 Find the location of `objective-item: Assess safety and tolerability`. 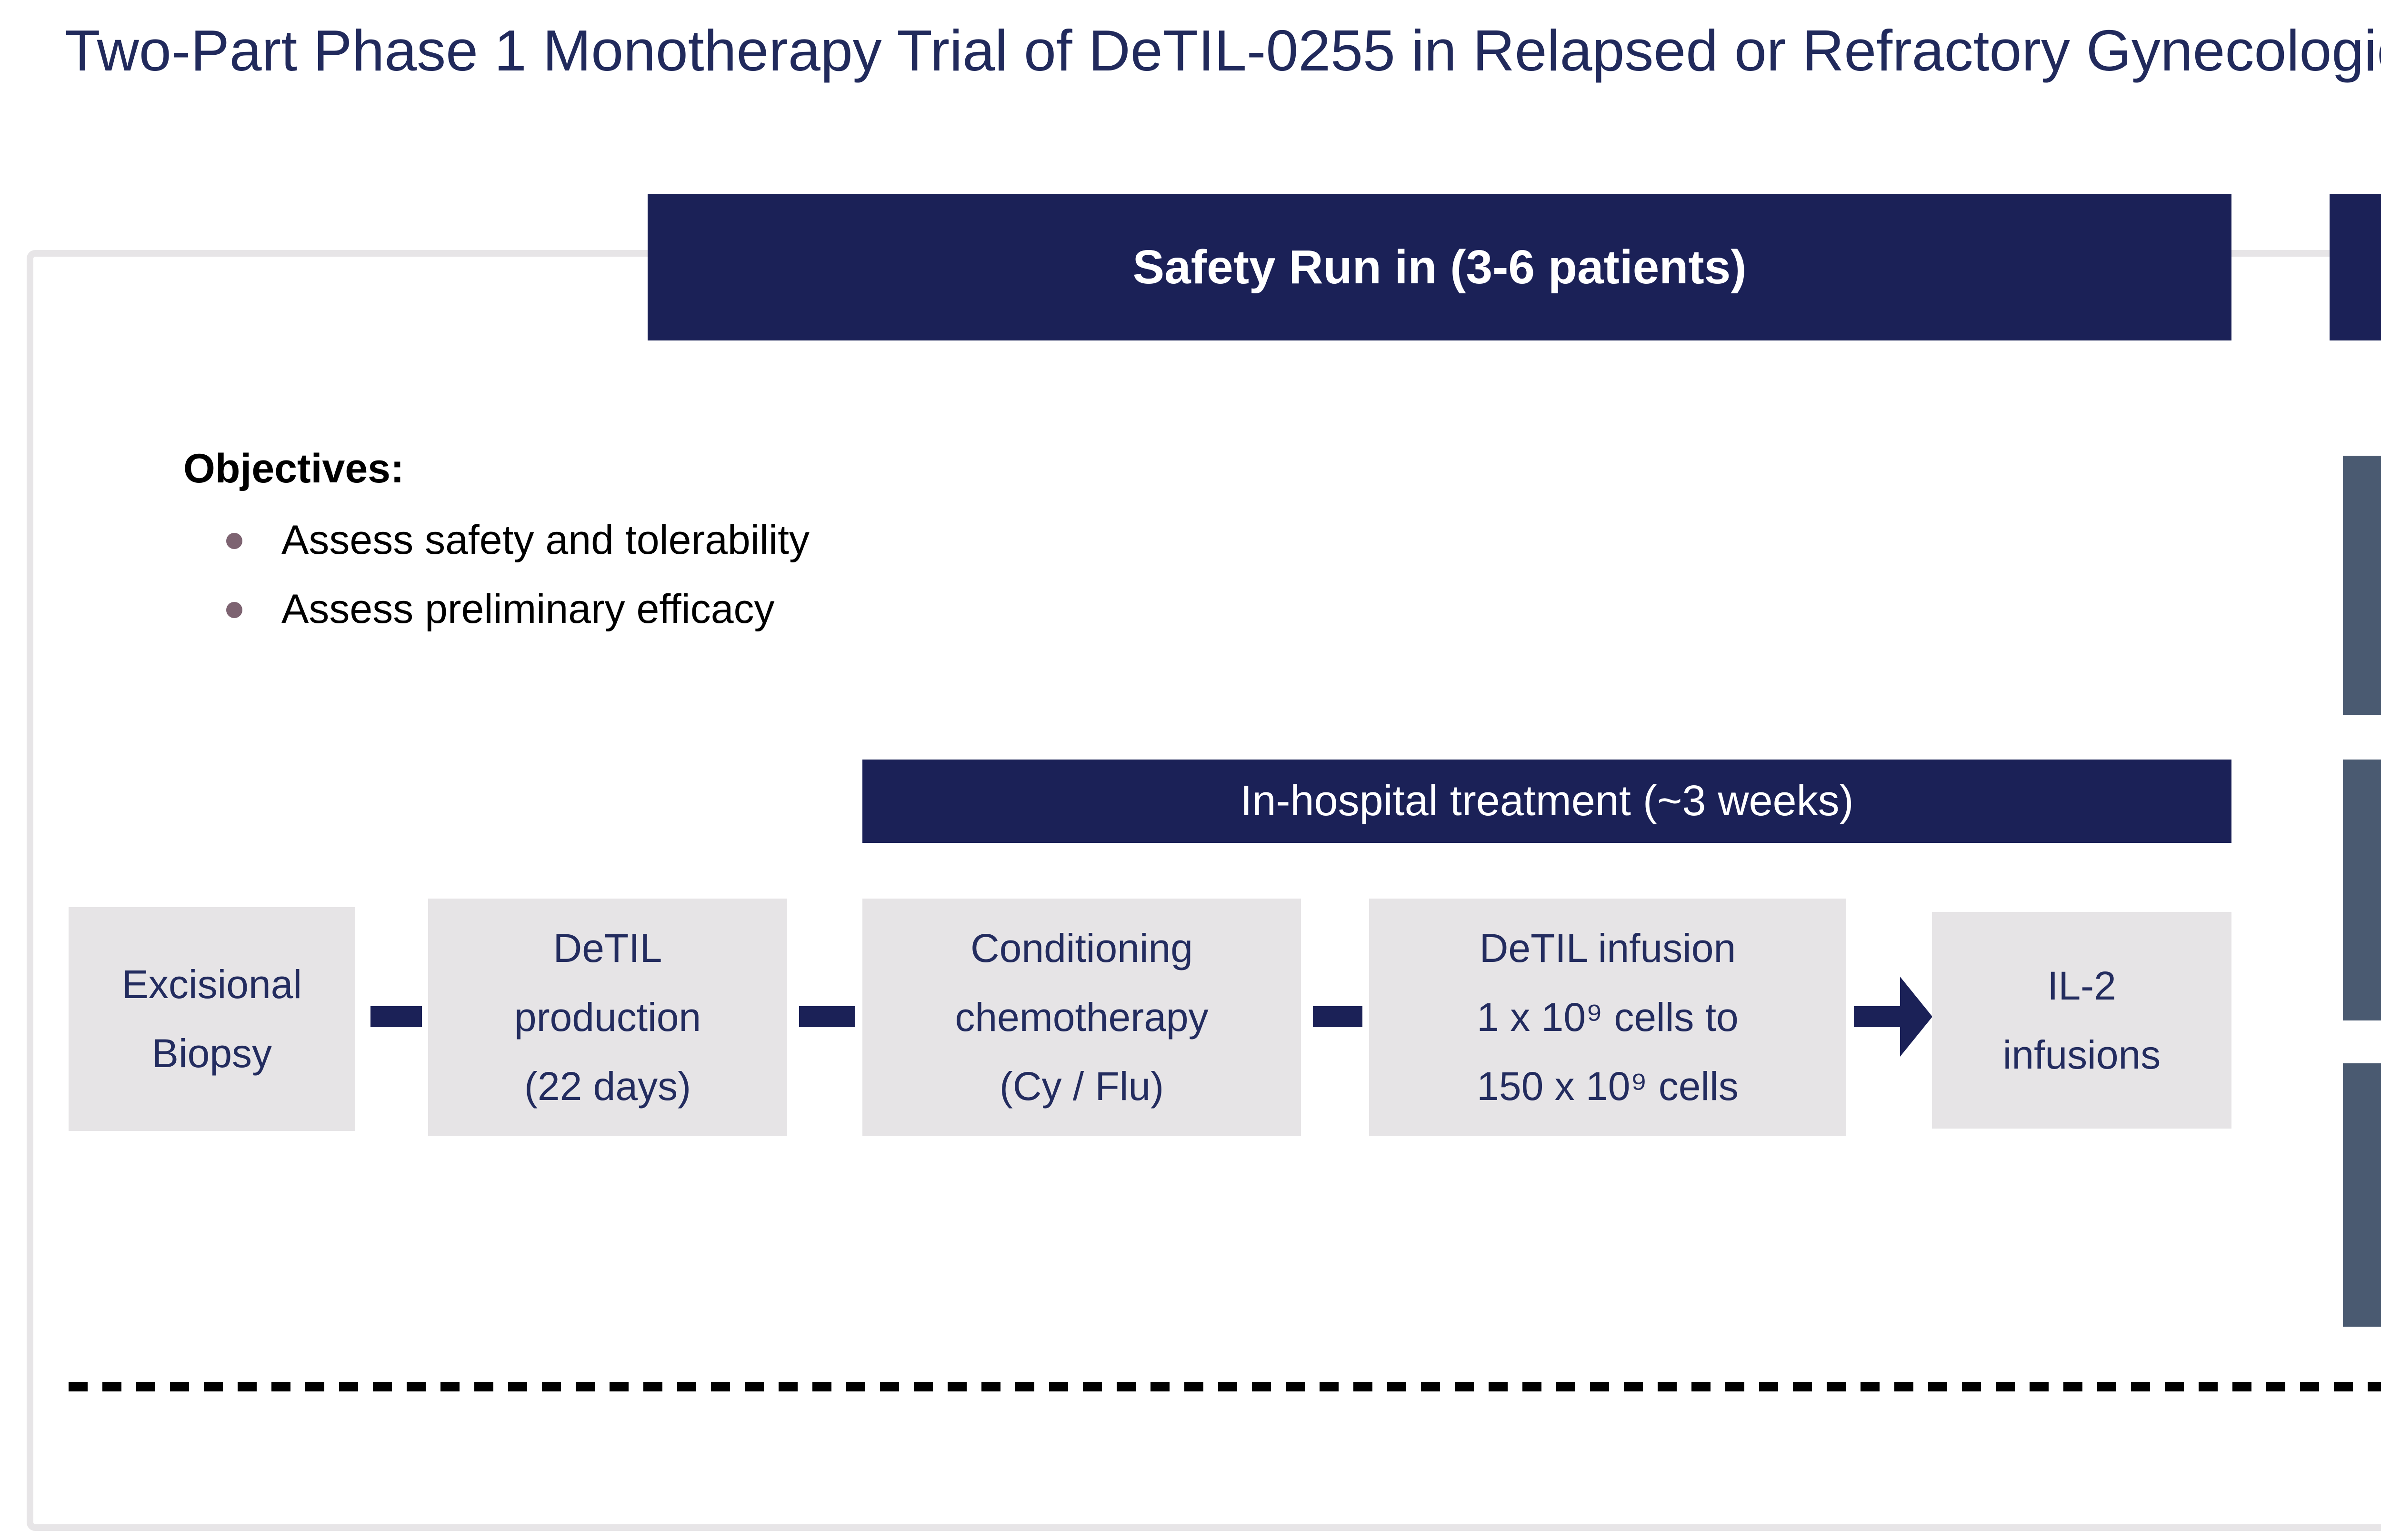

objective-item: Assess safety and tolerability is located at coordinates (518, 540).